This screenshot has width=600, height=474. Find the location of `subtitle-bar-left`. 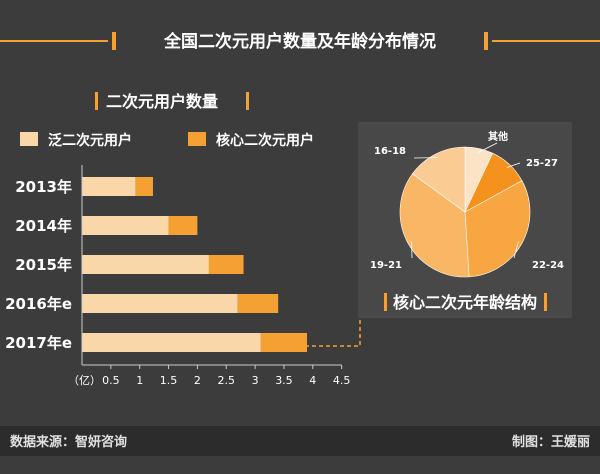

subtitle-bar-left is located at coordinates (96, 101).